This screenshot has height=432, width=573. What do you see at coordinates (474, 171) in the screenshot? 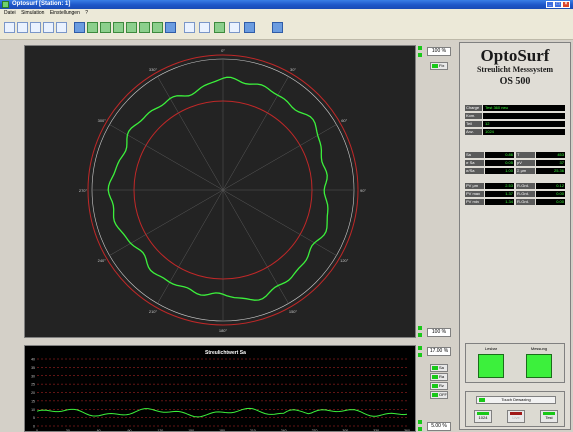
I see `m-label: σ/Sa` at bounding box center [474, 171].